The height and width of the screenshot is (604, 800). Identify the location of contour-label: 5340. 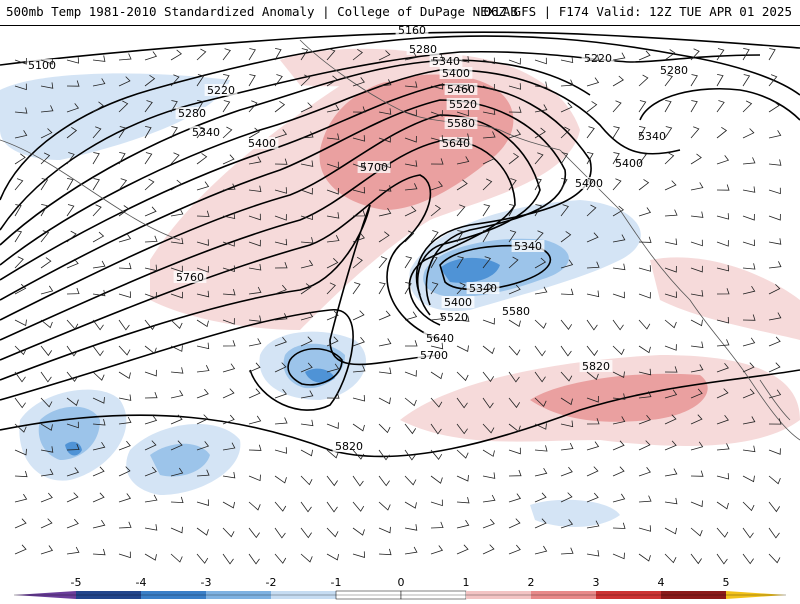
(528, 246).